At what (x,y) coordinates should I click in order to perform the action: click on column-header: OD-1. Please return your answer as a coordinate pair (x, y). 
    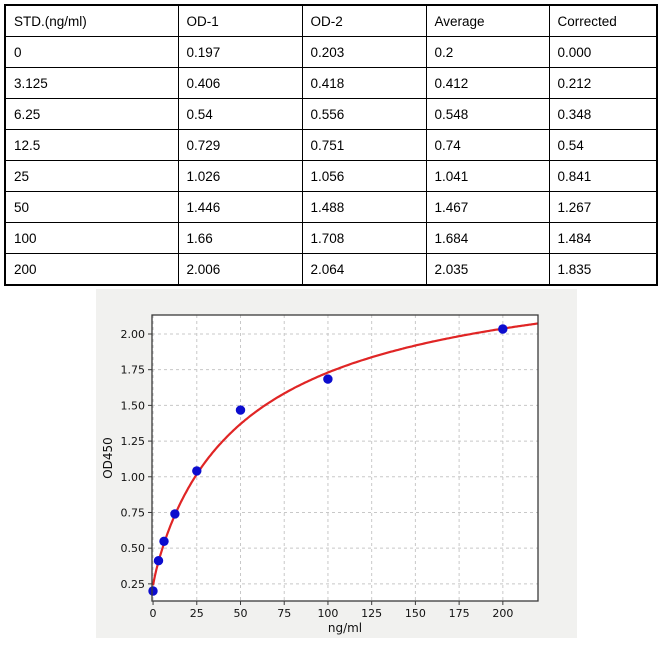
    Looking at the image, I should click on (240, 20).